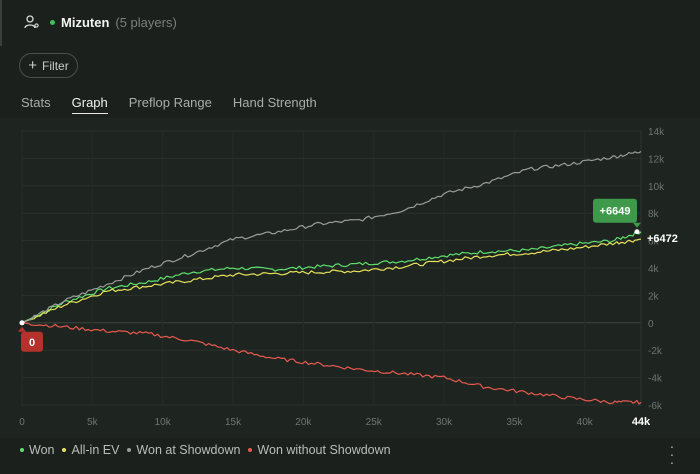 The image size is (700, 474). Describe the element at coordinates (655, 379) in the screenshot. I see `y-tick-label: -4k` at that location.